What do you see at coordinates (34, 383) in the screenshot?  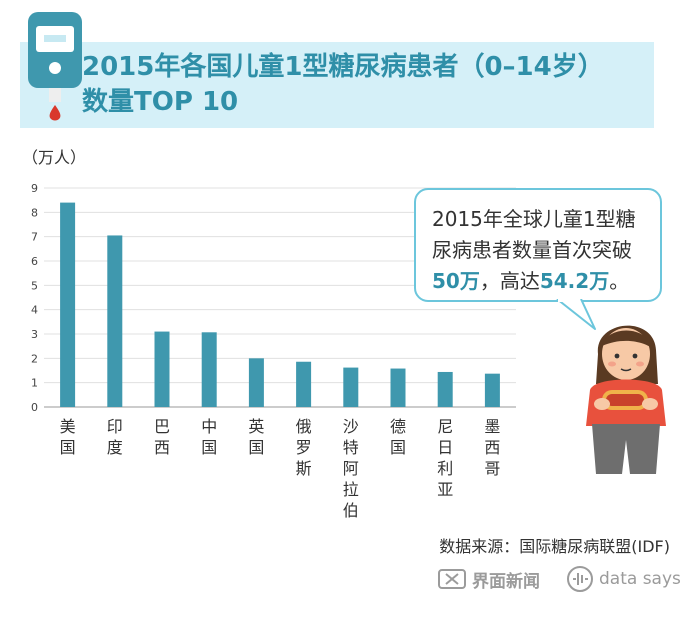 I see `y-tick-label: 1` at bounding box center [34, 383].